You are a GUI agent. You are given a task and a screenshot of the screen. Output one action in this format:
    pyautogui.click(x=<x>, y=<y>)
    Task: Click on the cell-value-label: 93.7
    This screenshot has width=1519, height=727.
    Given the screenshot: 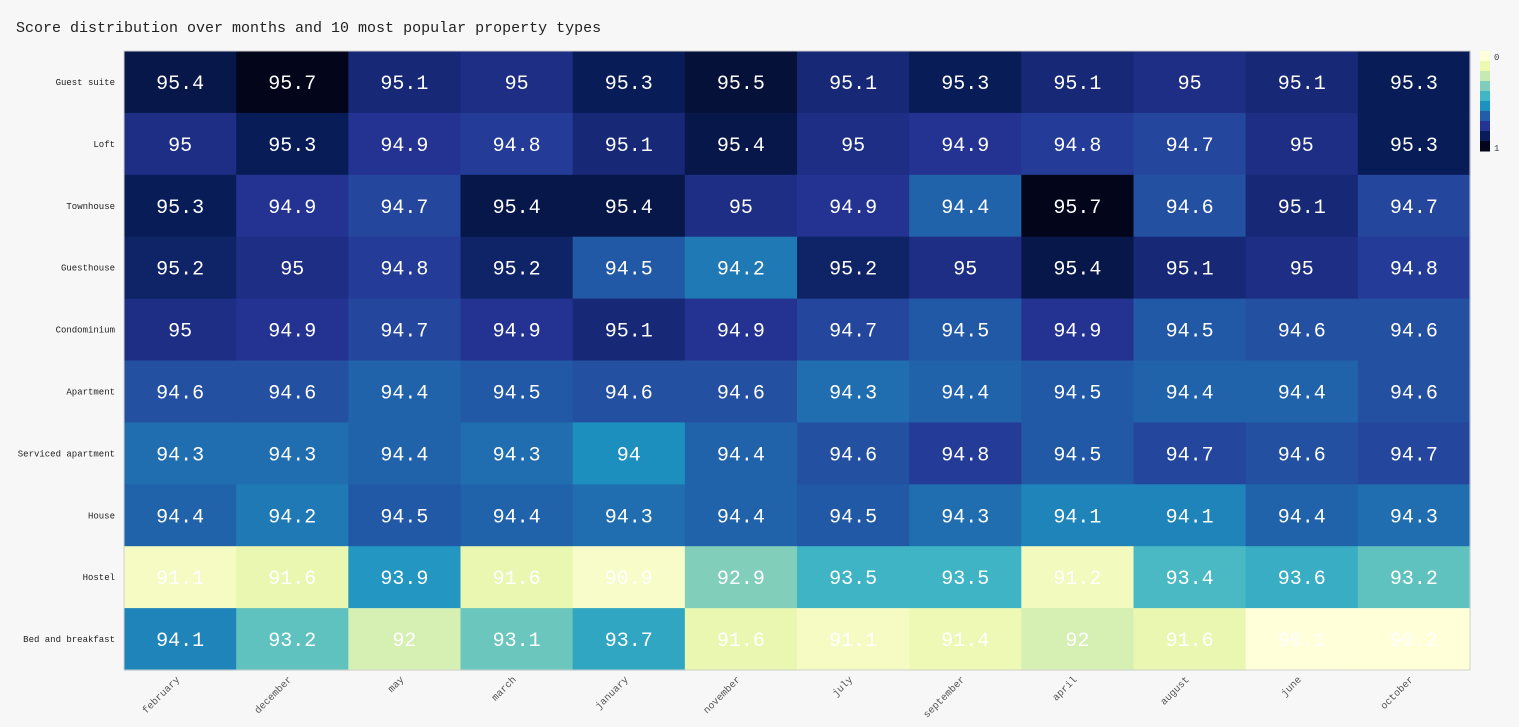 What is the action you would take?
    pyautogui.click(x=629, y=641)
    